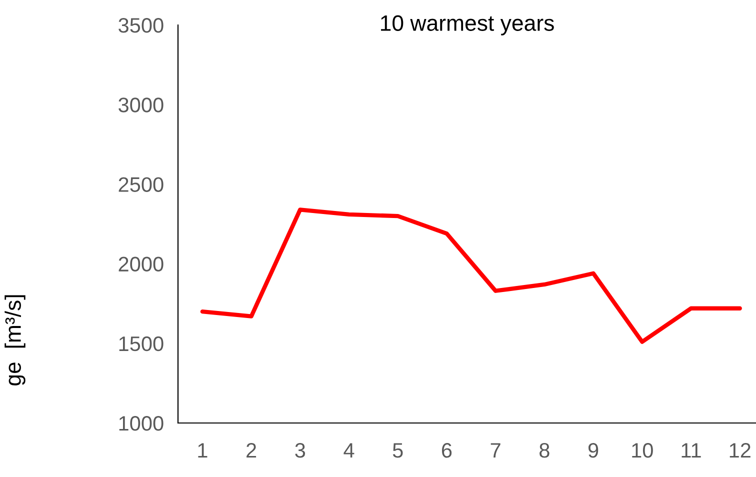 This screenshot has height=477, width=756. Describe the element at coordinates (141, 264) in the screenshot. I see `y-tick-label: 2000` at that location.